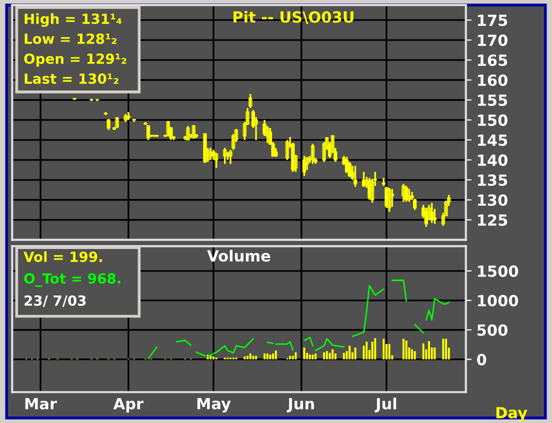  I want to click on annotation: Open = 129¹₂, so click(75, 60).